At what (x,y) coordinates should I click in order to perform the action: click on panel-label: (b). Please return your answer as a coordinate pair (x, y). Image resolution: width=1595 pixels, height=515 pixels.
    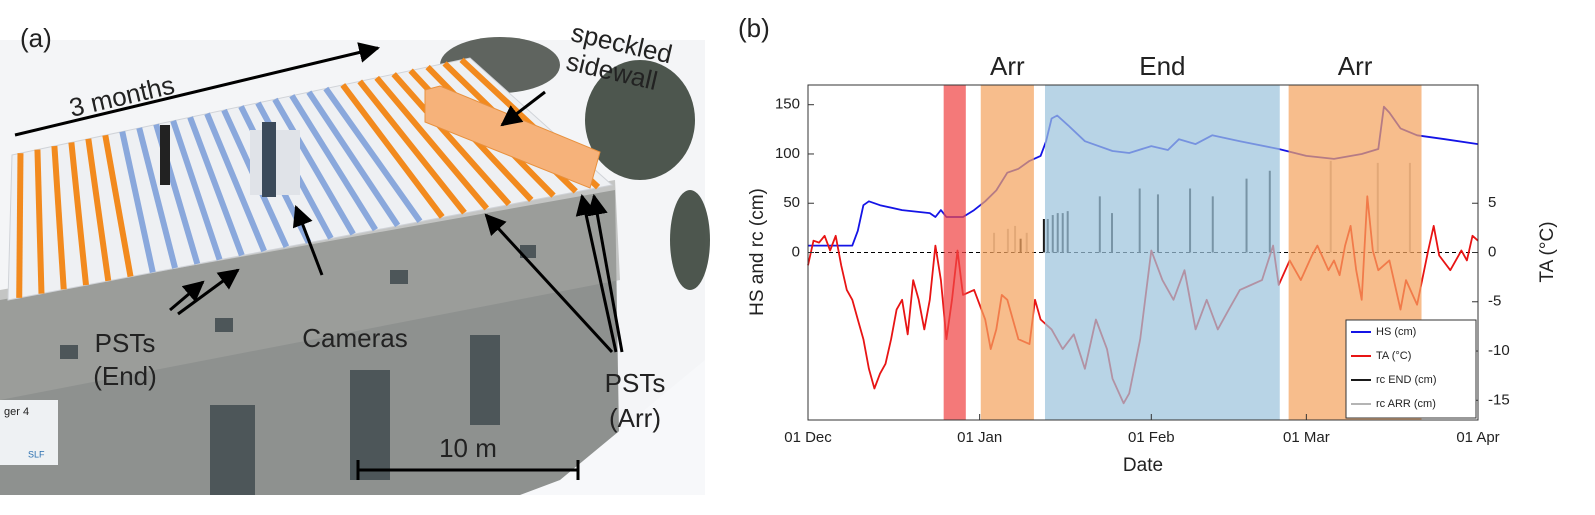
    Looking at the image, I should click on (754, 28).